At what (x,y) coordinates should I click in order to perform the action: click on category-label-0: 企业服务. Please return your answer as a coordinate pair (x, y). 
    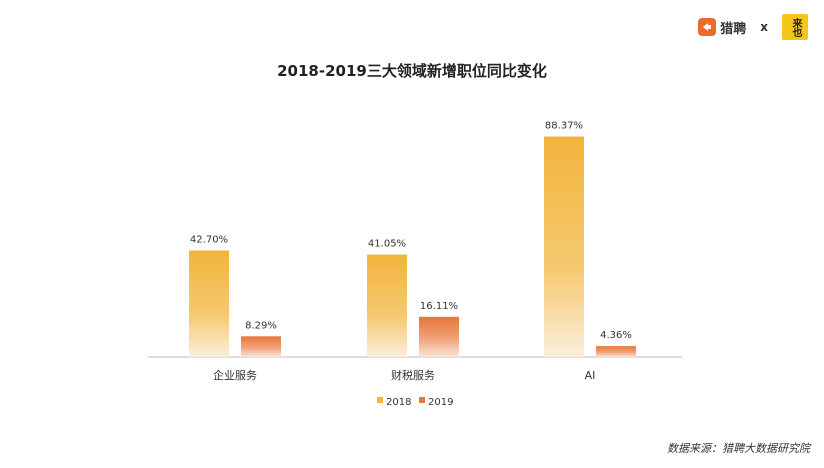
    Looking at the image, I should click on (235, 375).